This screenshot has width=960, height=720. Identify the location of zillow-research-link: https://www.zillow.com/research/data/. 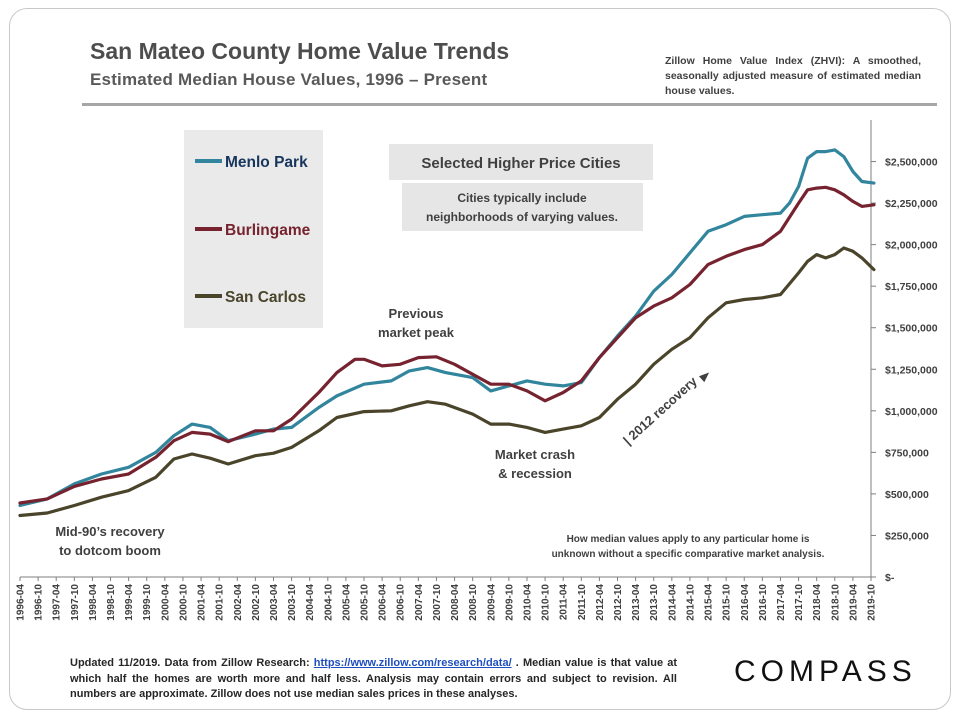
(412, 663).